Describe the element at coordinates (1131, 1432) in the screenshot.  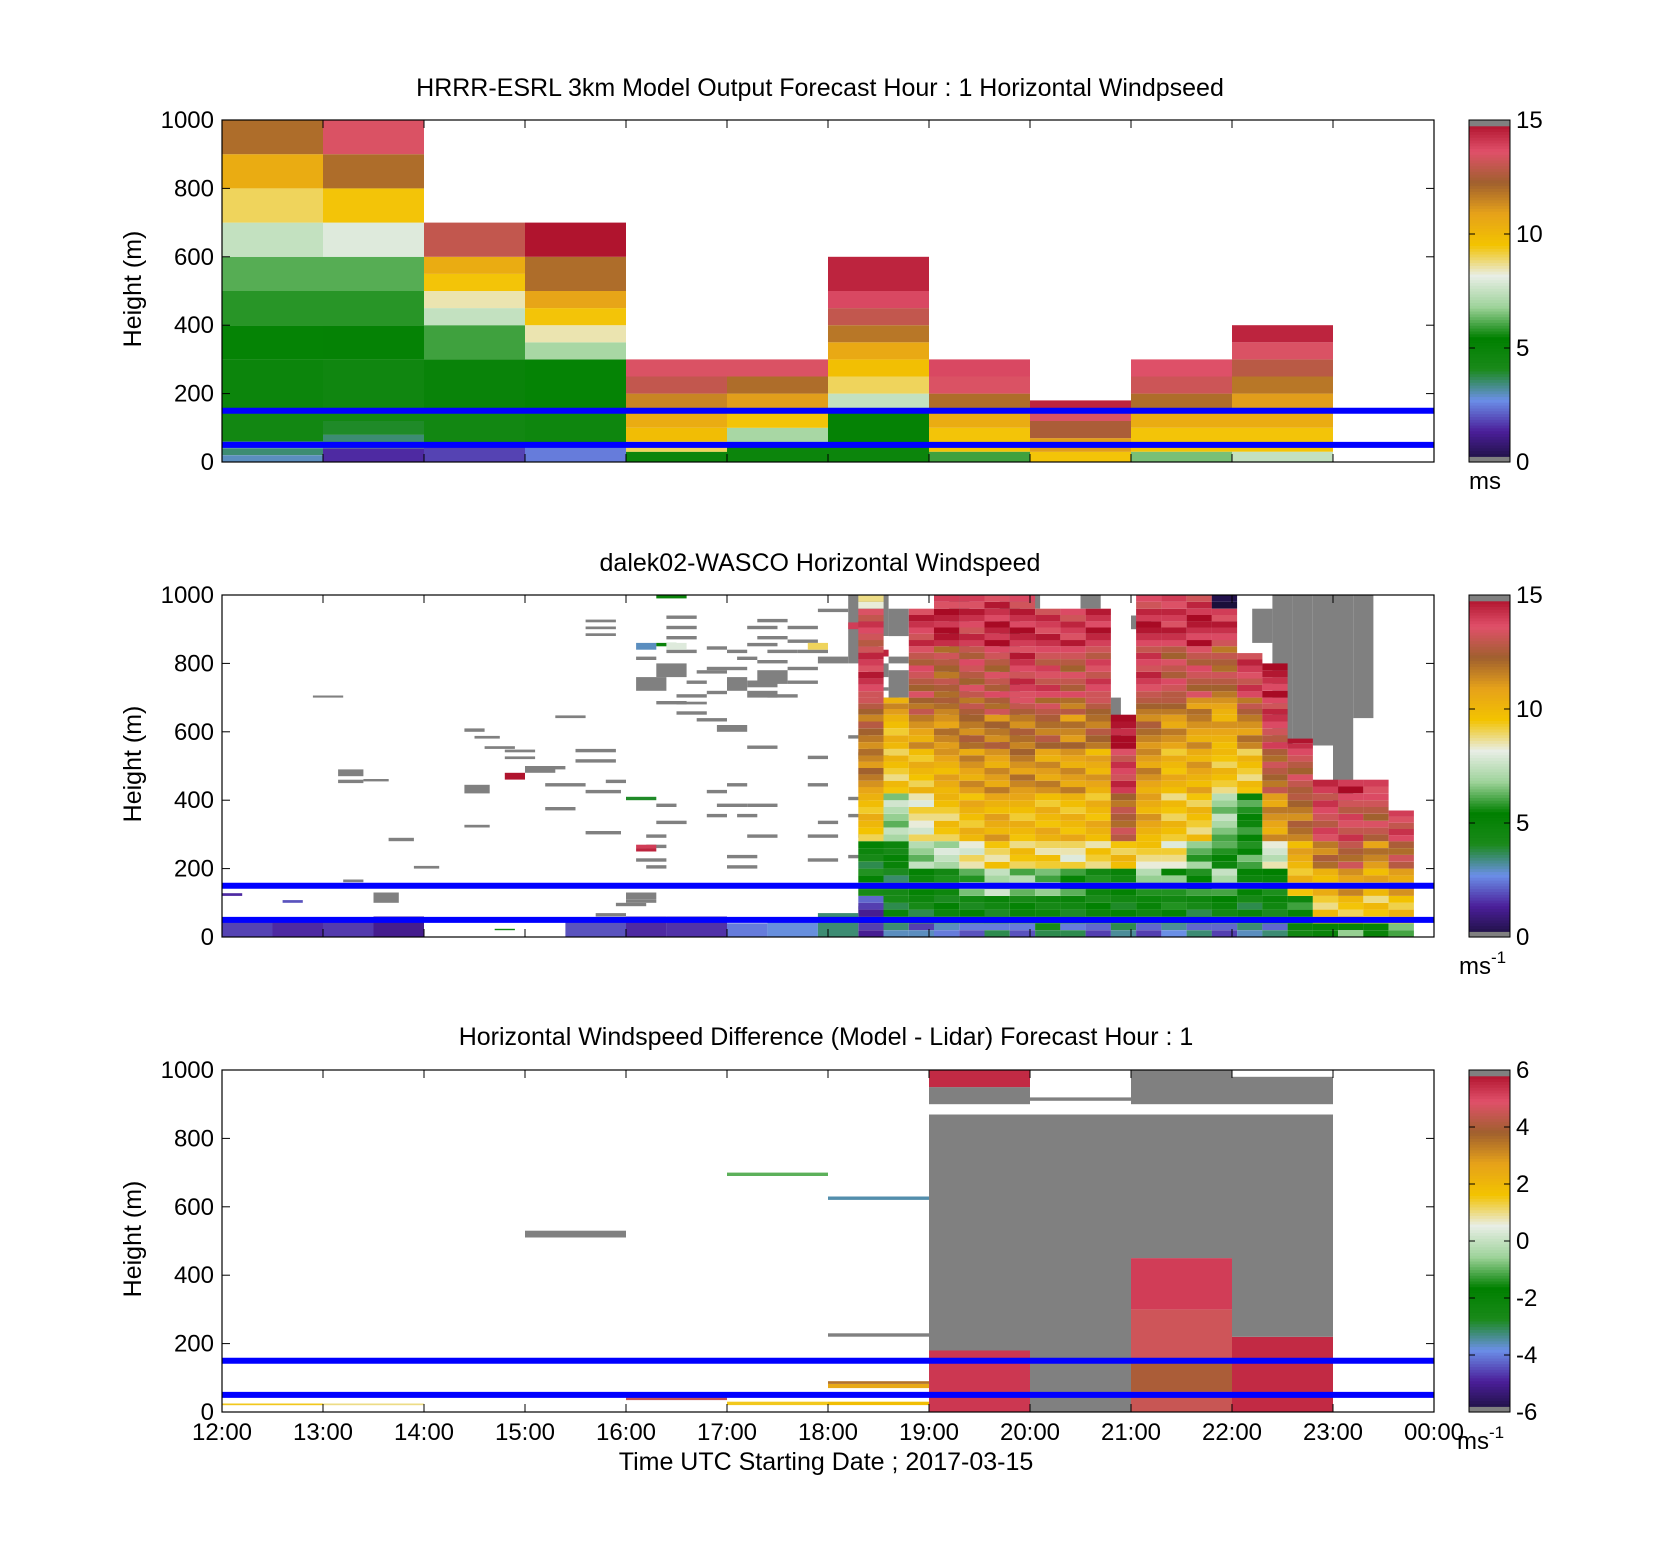
I see `x-tick-label: 21:00` at that location.